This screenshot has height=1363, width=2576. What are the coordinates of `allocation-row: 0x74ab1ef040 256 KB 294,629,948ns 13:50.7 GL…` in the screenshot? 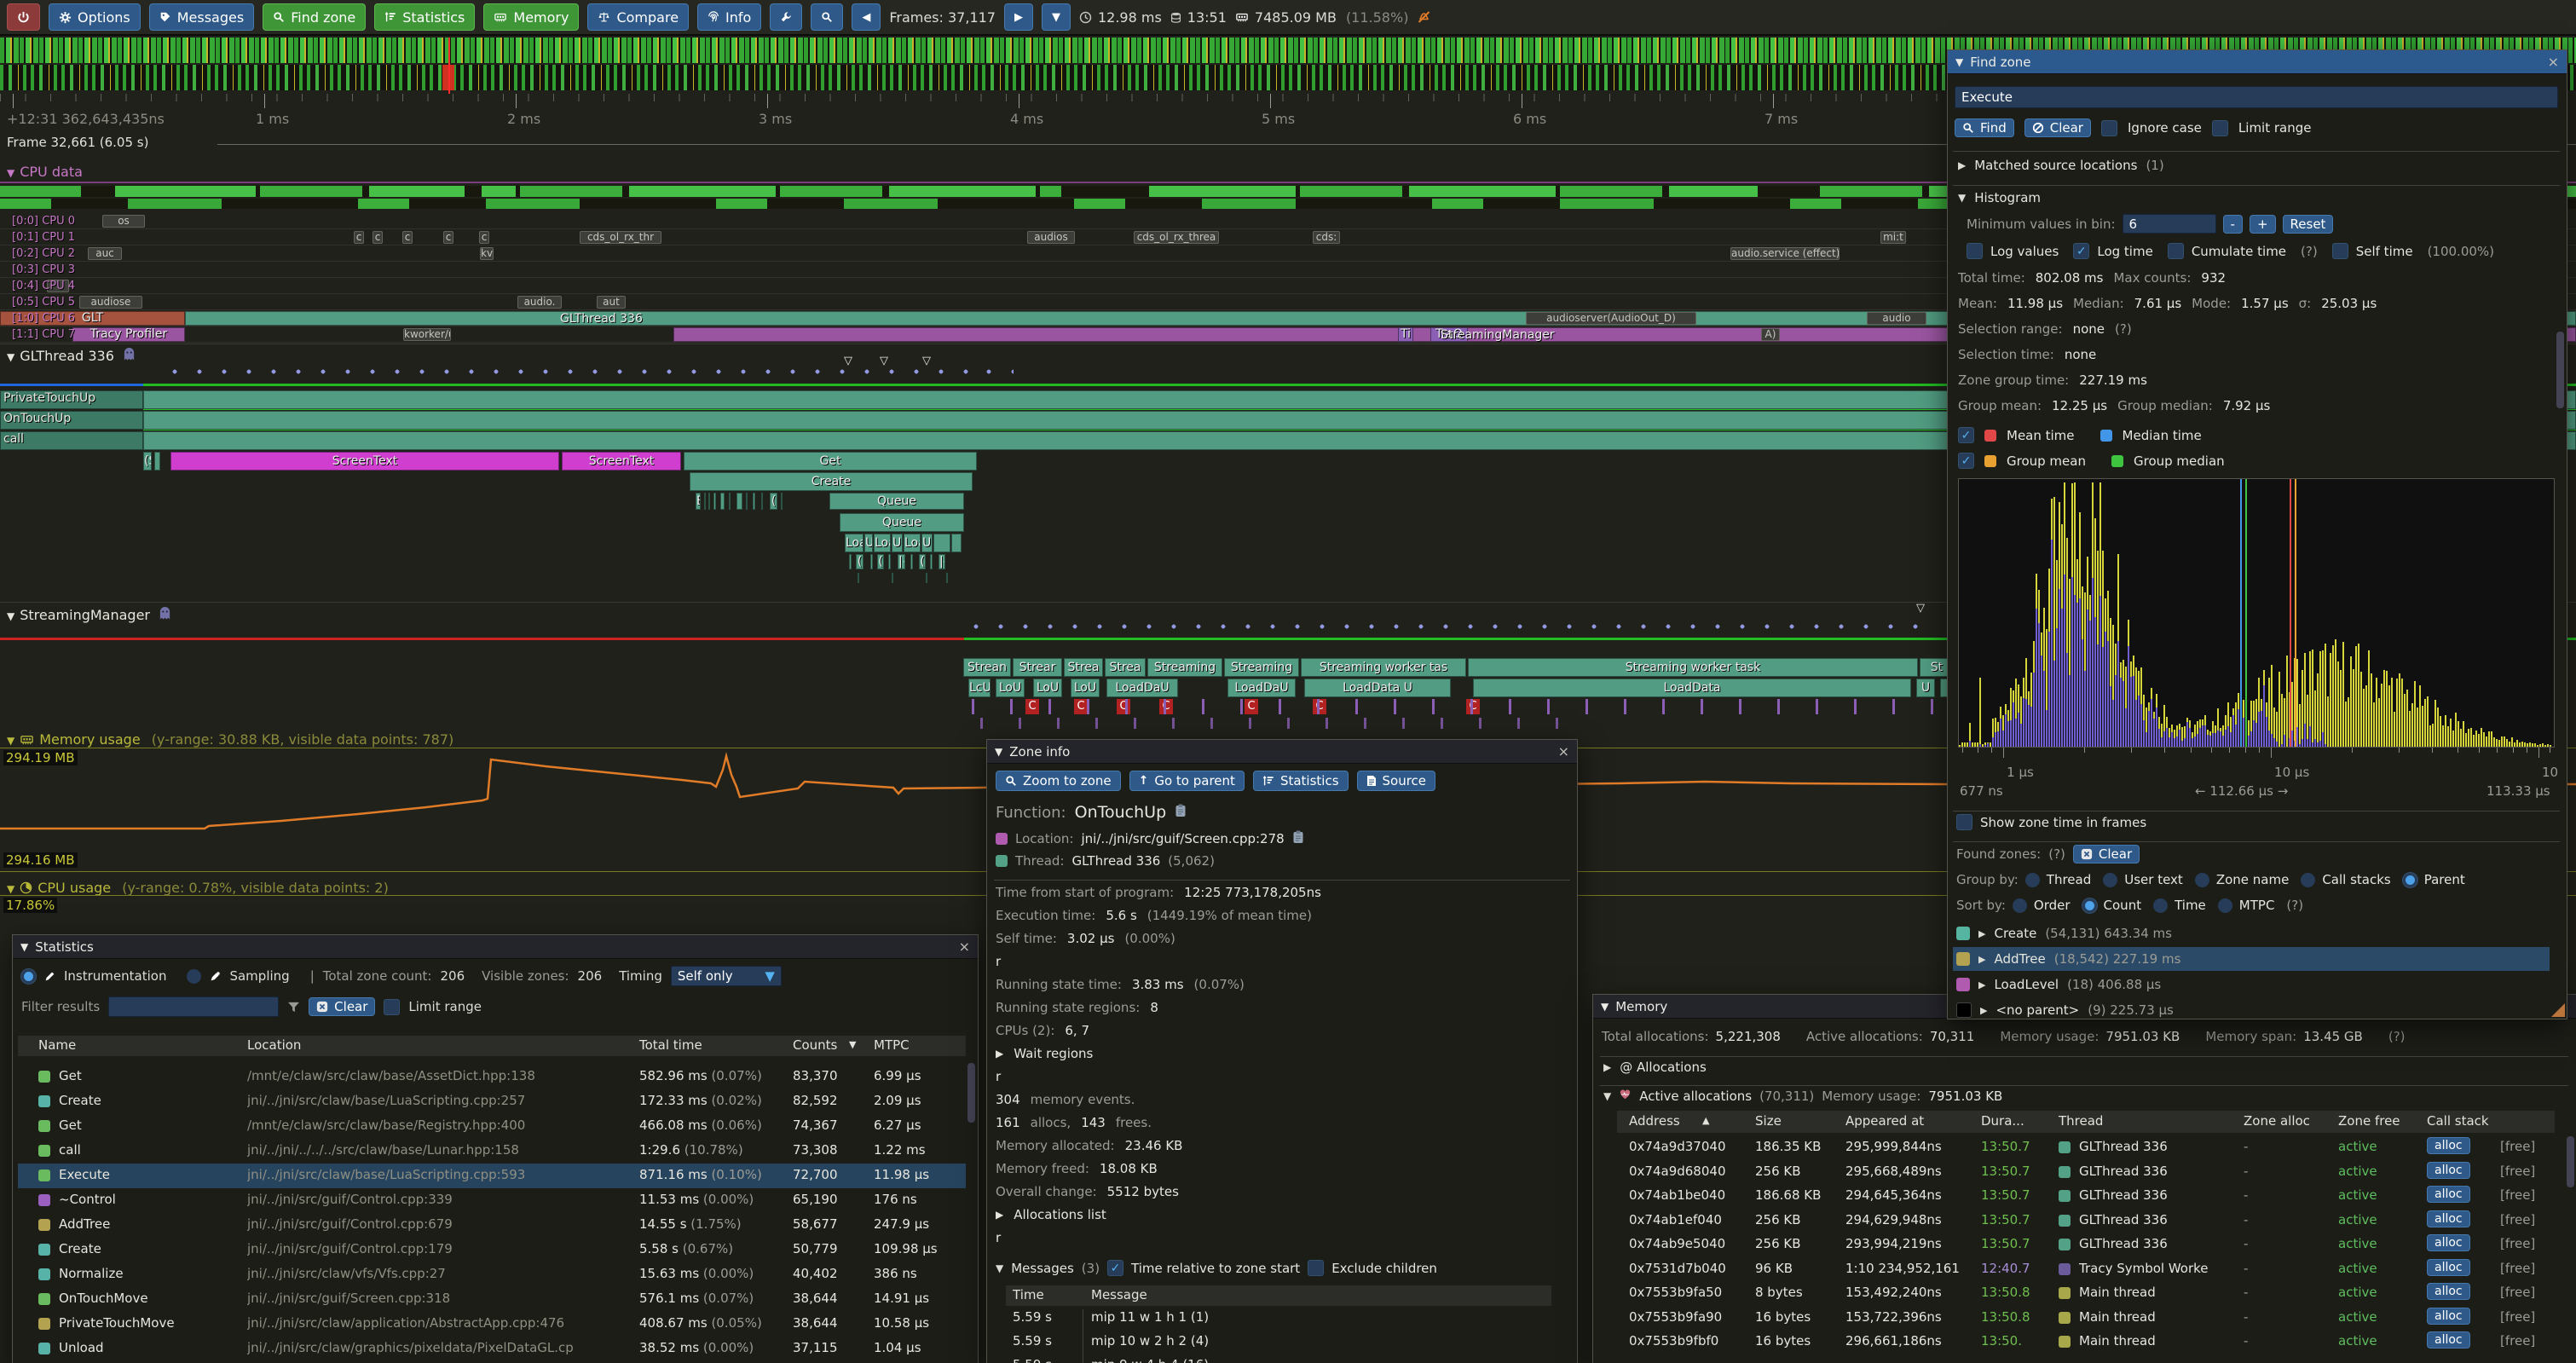 It's located at (2086, 1221).